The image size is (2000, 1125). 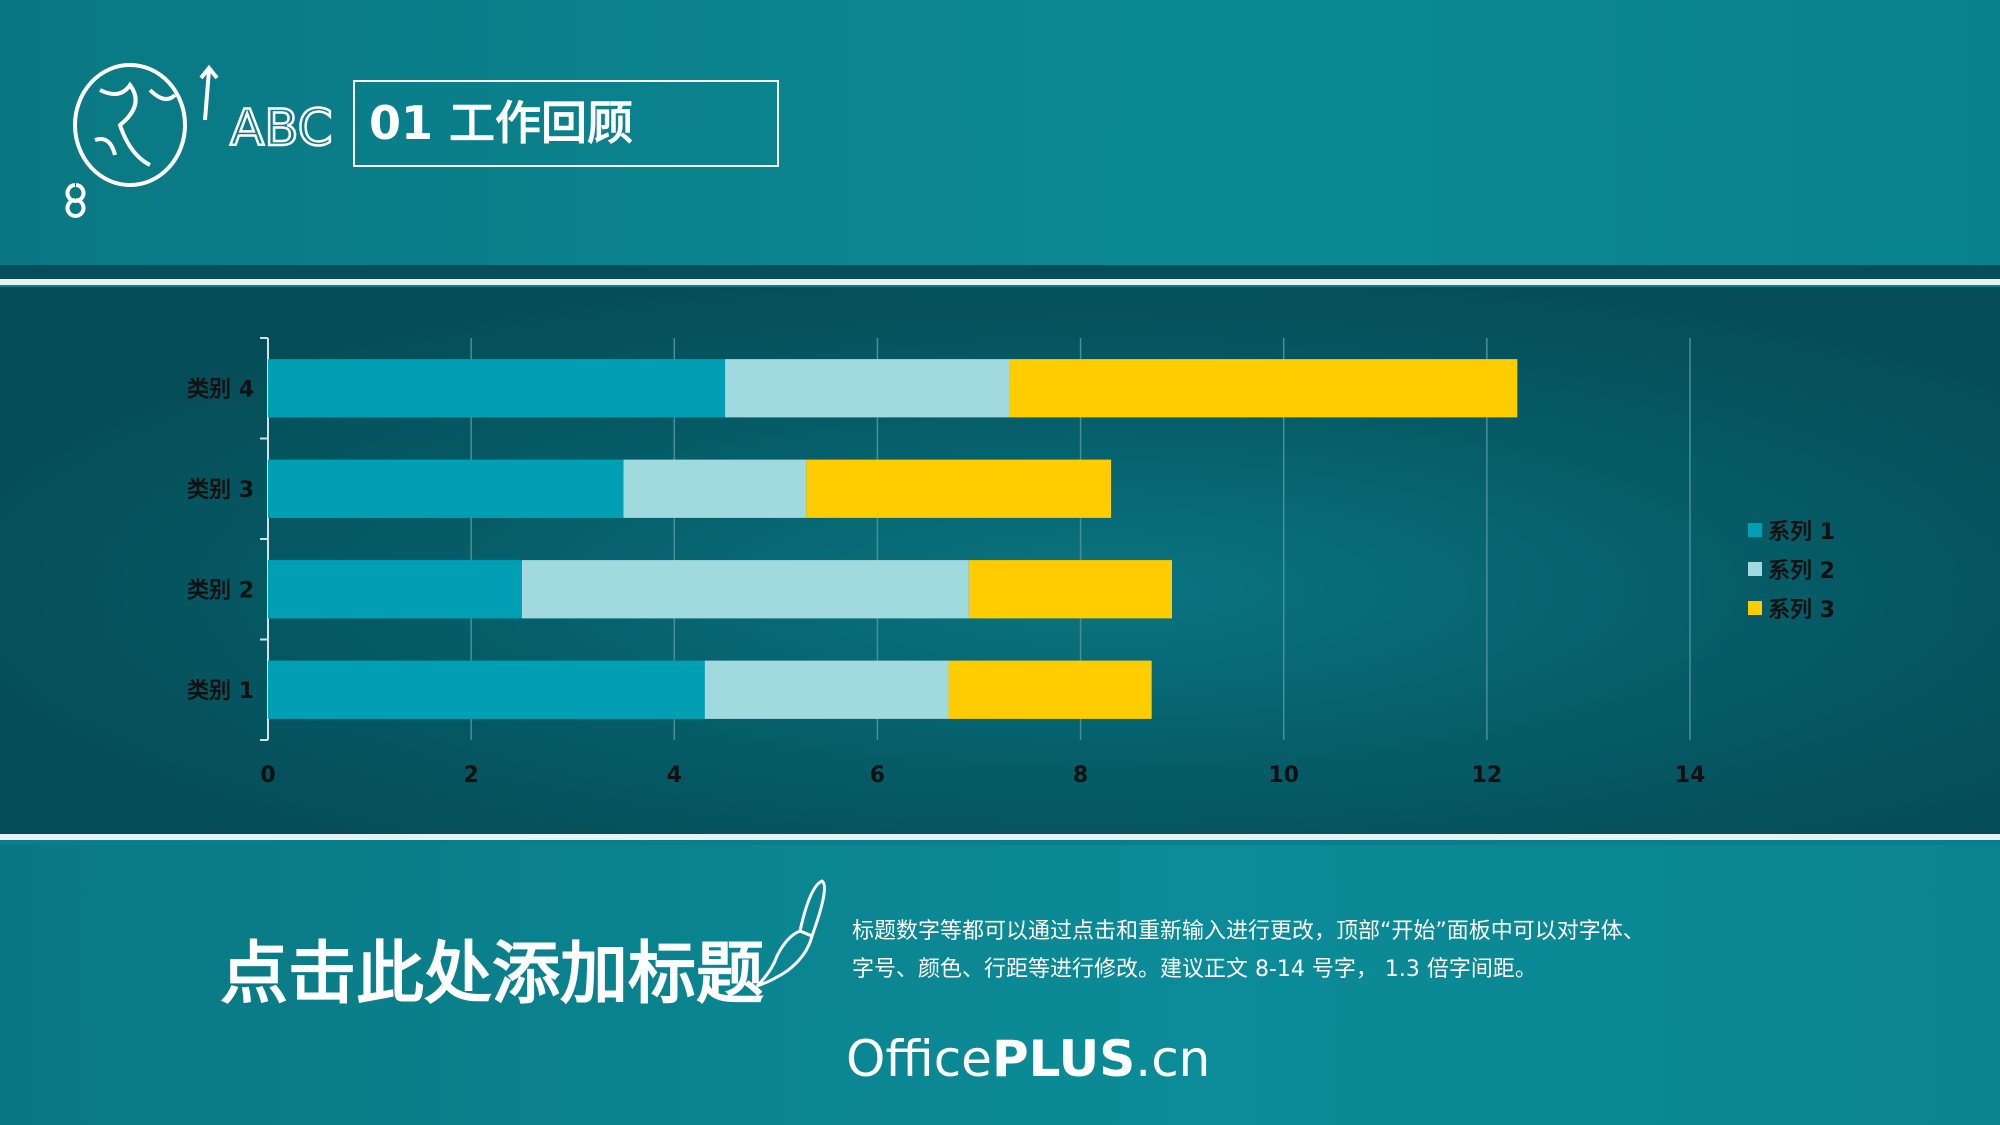 I want to click on x-tick-label: 10, so click(x=1283, y=775).